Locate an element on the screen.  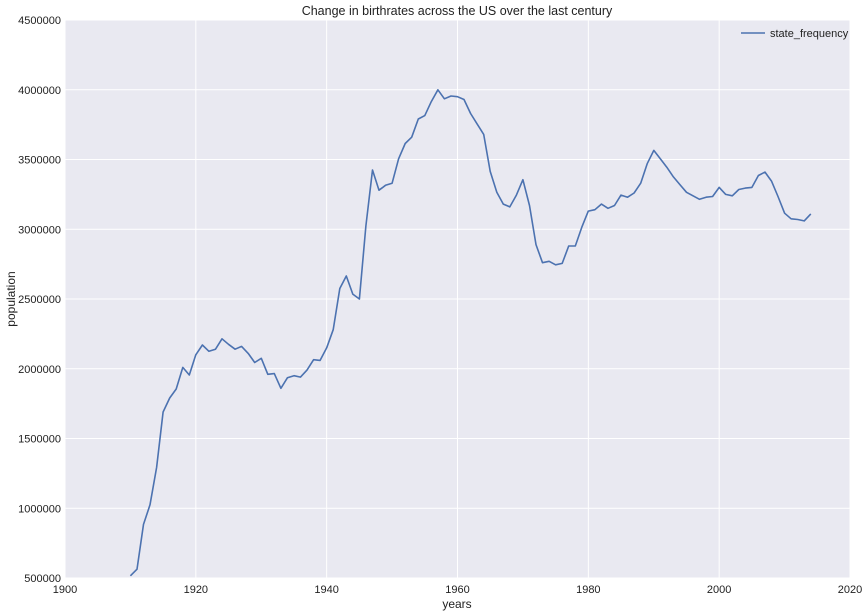
y-tick-label: 1500000 is located at coordinates (39, 440).